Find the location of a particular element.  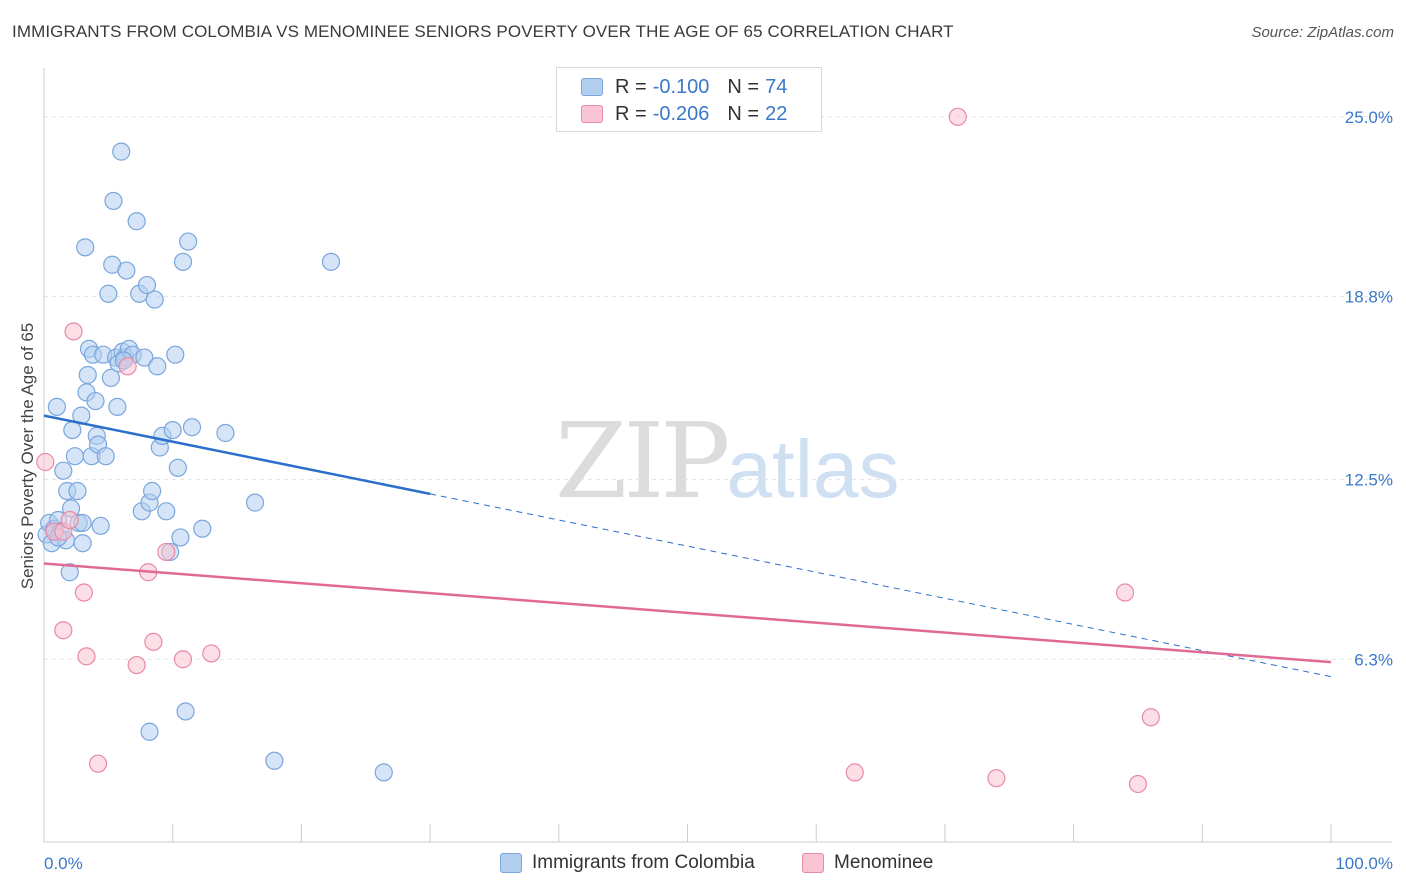

legend-item-menominee: Menominee is located at coordinates (867, 863).